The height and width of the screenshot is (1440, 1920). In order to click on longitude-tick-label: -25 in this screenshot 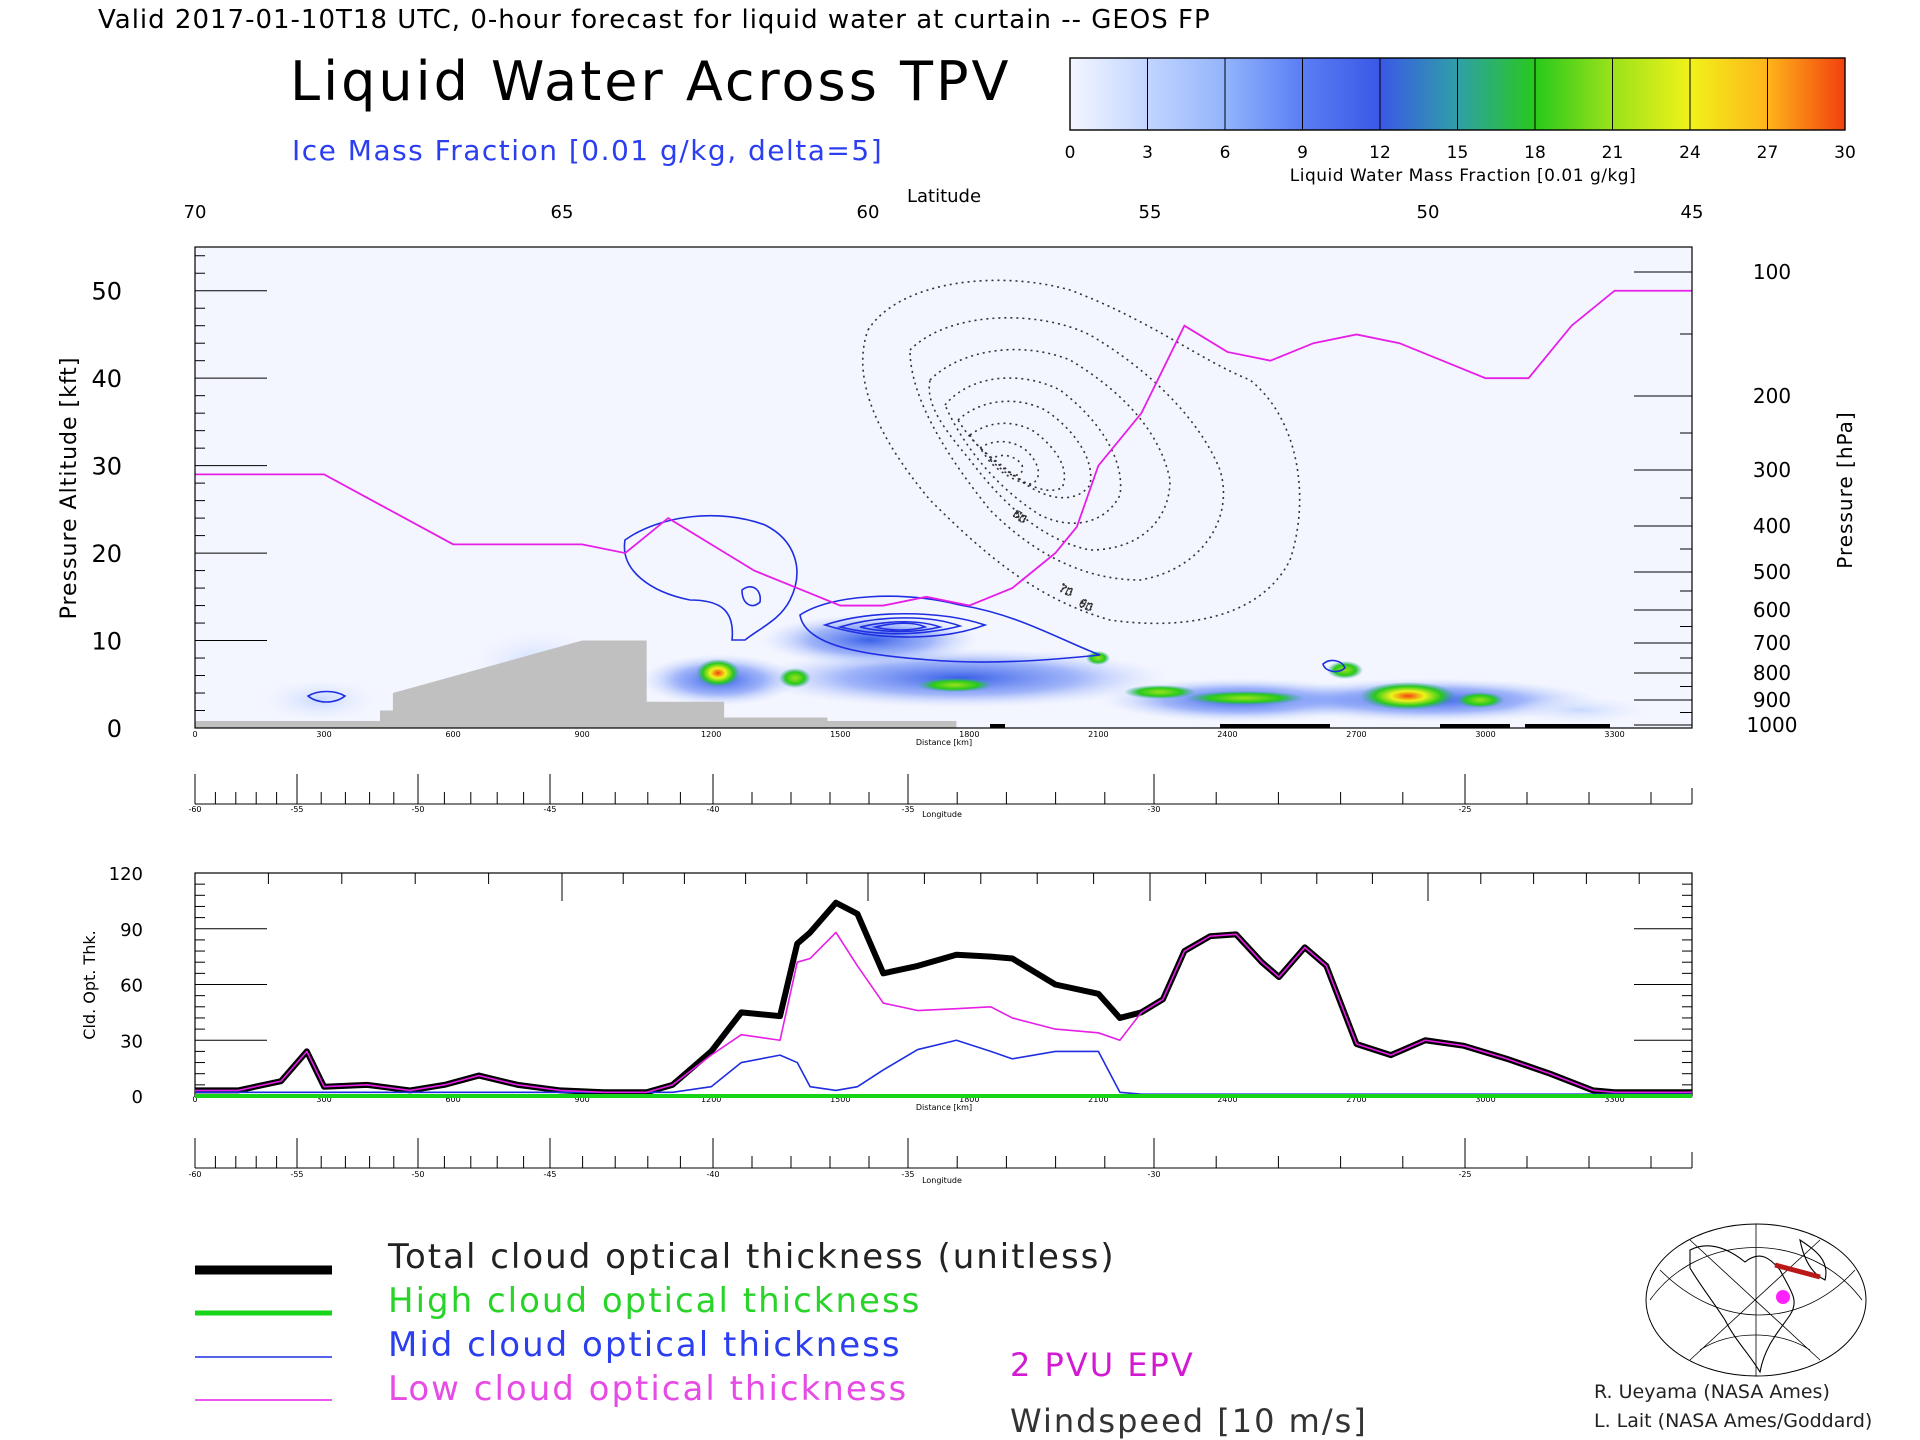, I will do `click(1464, 1174)`.